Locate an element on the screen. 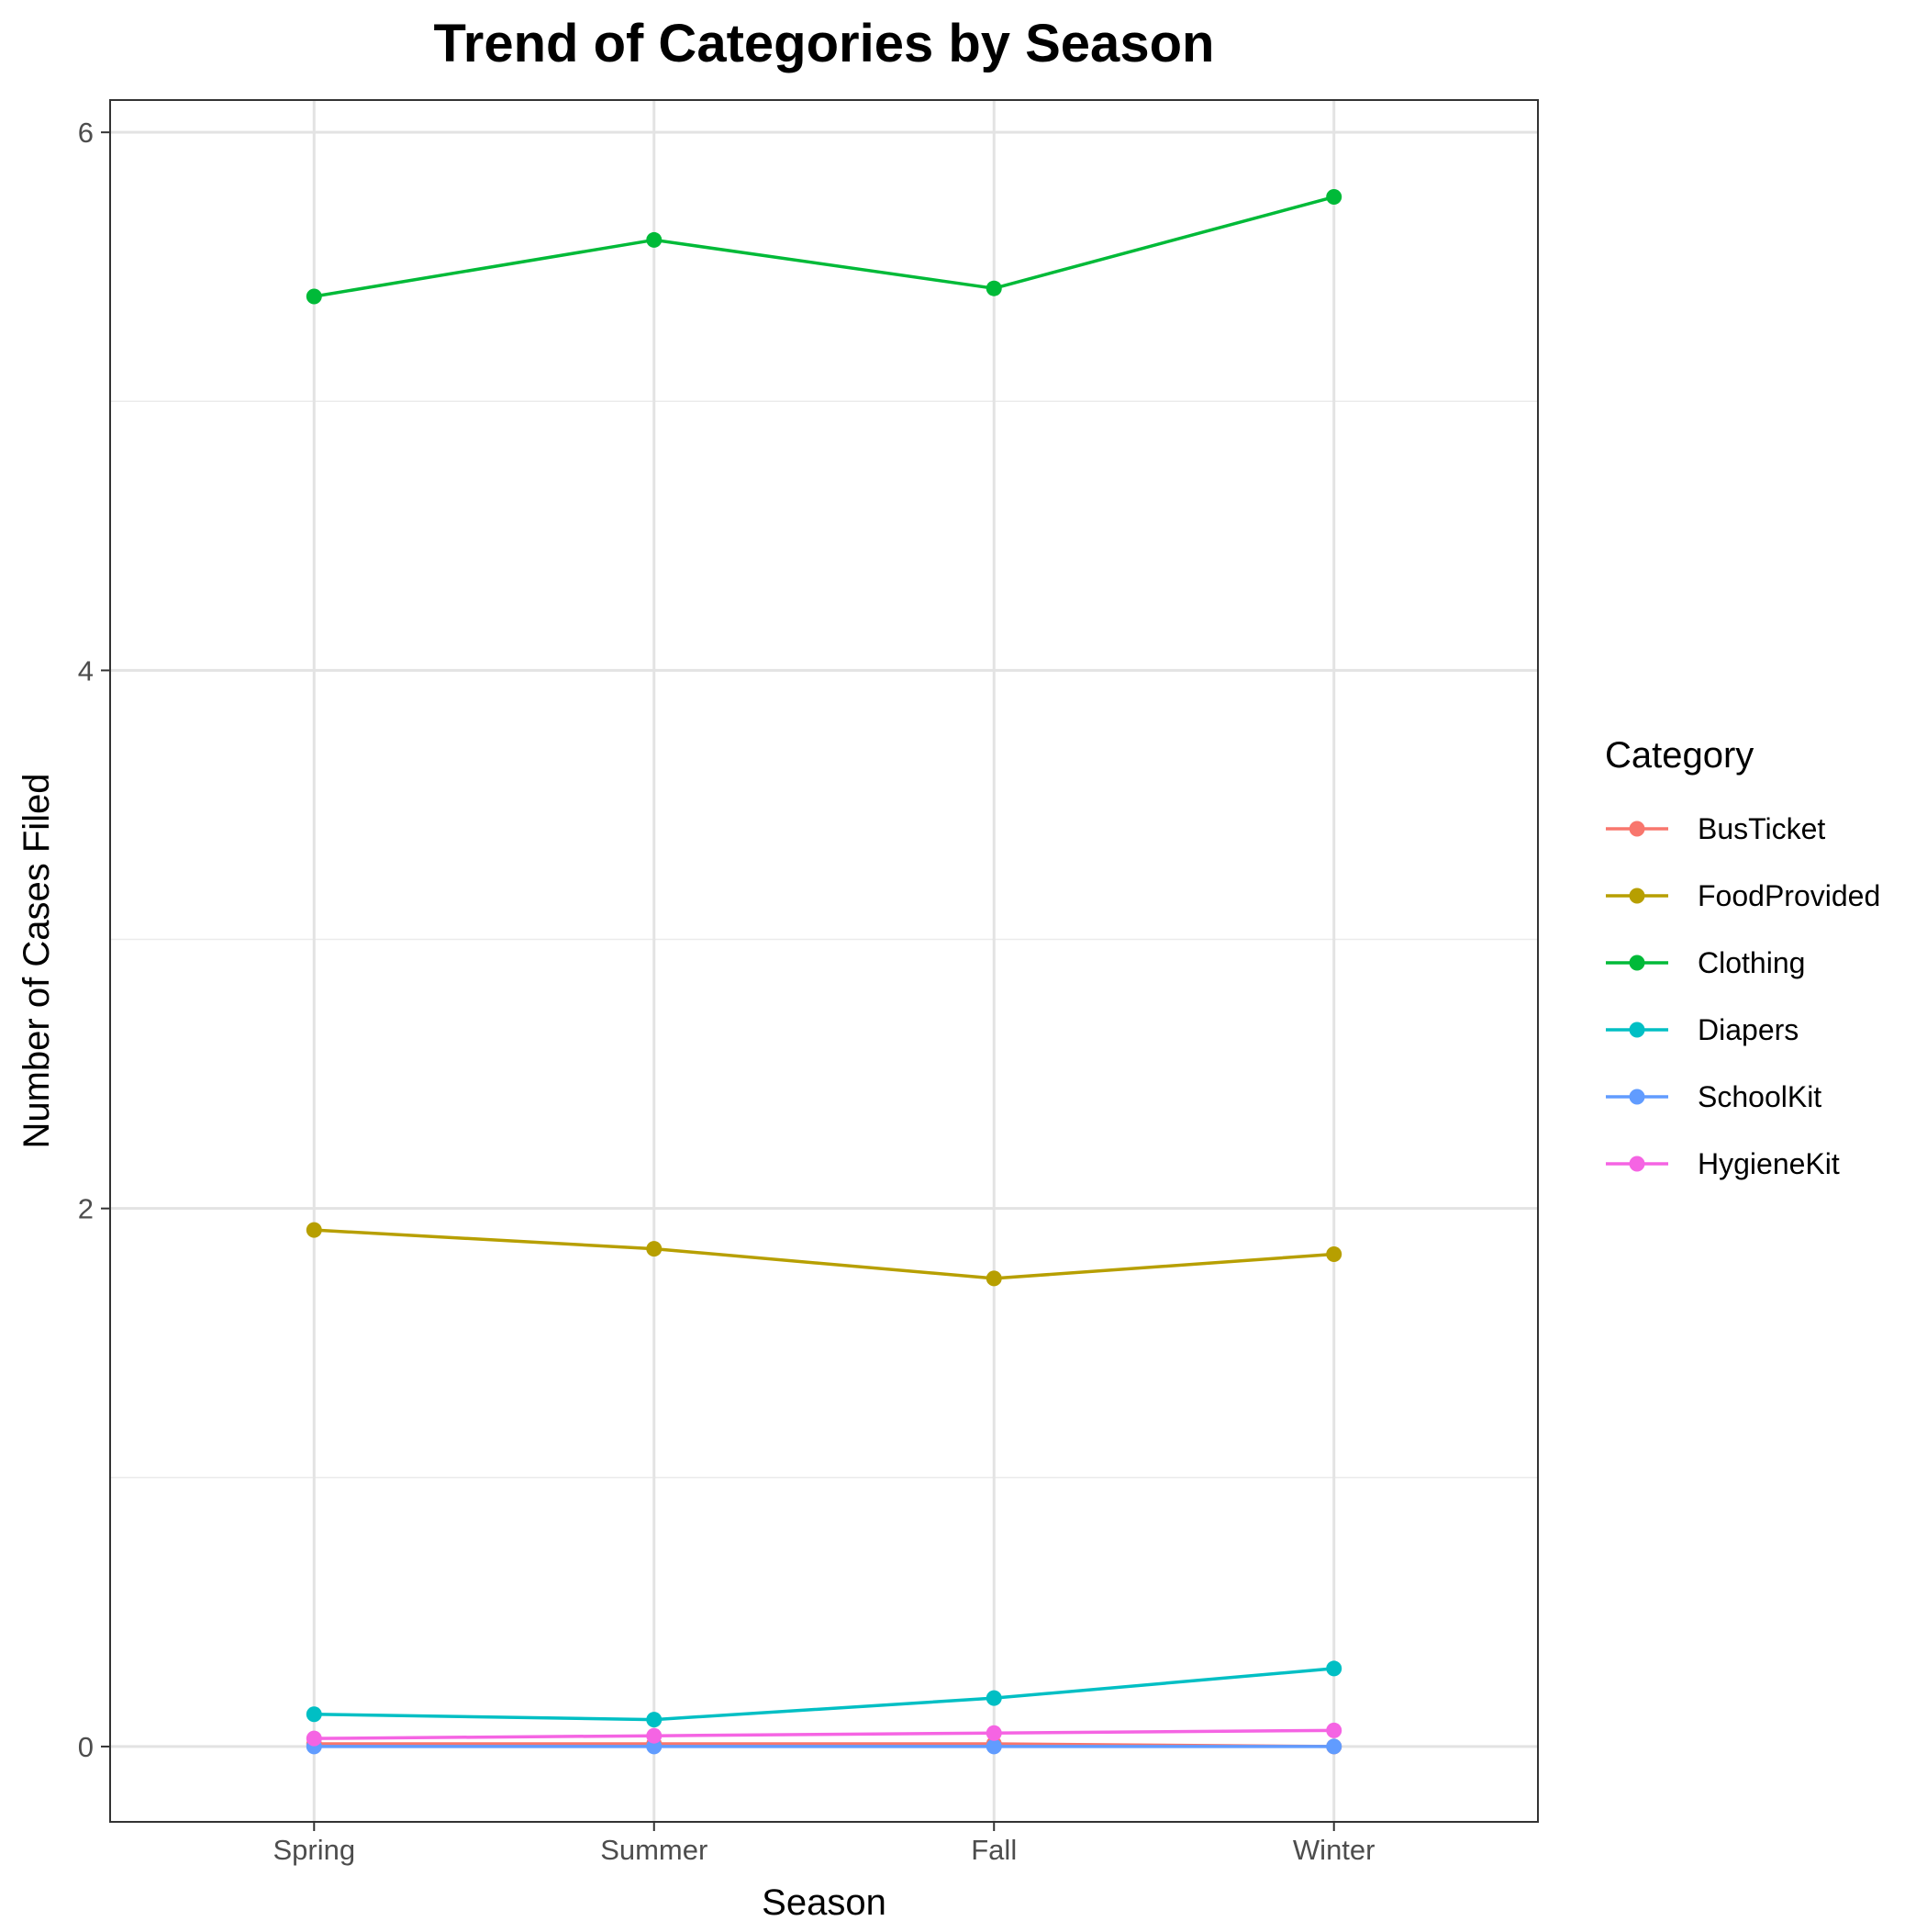 The image size is (1927, 1932). legend-item-schoolkit: SchoolKit is located at coordinates (1713, 1096).